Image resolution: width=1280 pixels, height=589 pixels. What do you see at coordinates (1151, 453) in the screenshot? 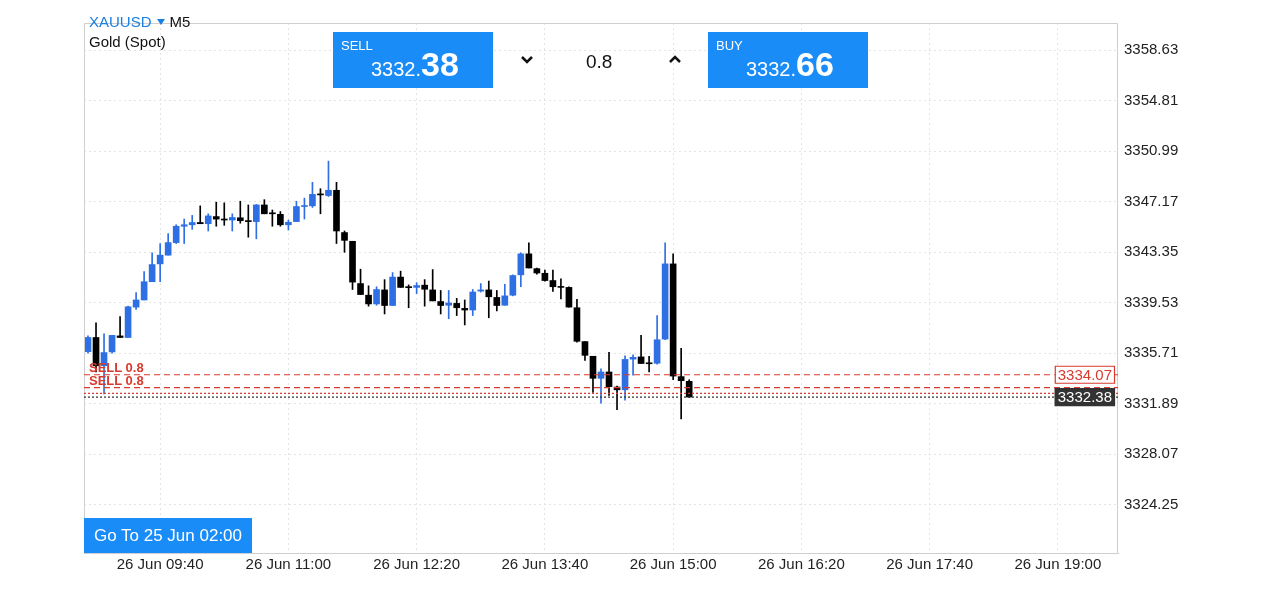
I see `y-tick-label: 3328.07` at bounding box center [1151, 453].